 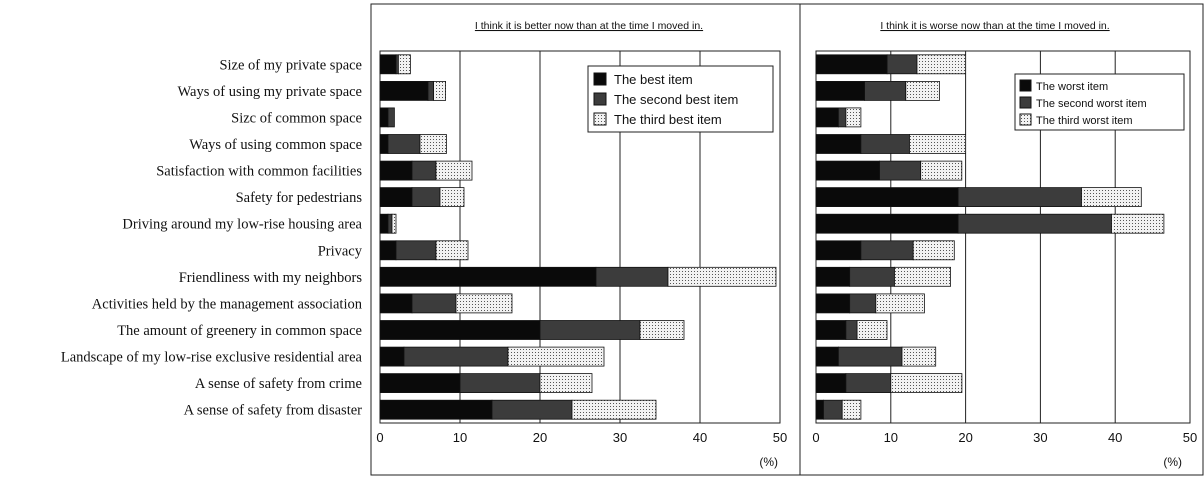 I want to click on right-x-tick-label: 40, so click(x=1115, y=437).